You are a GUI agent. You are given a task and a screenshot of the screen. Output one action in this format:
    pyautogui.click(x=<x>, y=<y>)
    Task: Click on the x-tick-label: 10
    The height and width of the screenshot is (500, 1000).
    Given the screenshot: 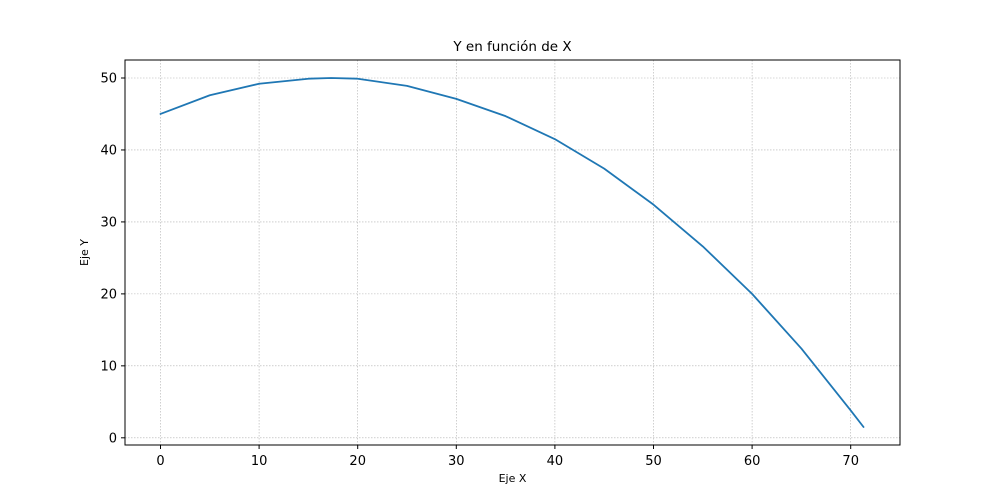 What is the action you would take?
    pyautogui.click(x=259, y=461)
    